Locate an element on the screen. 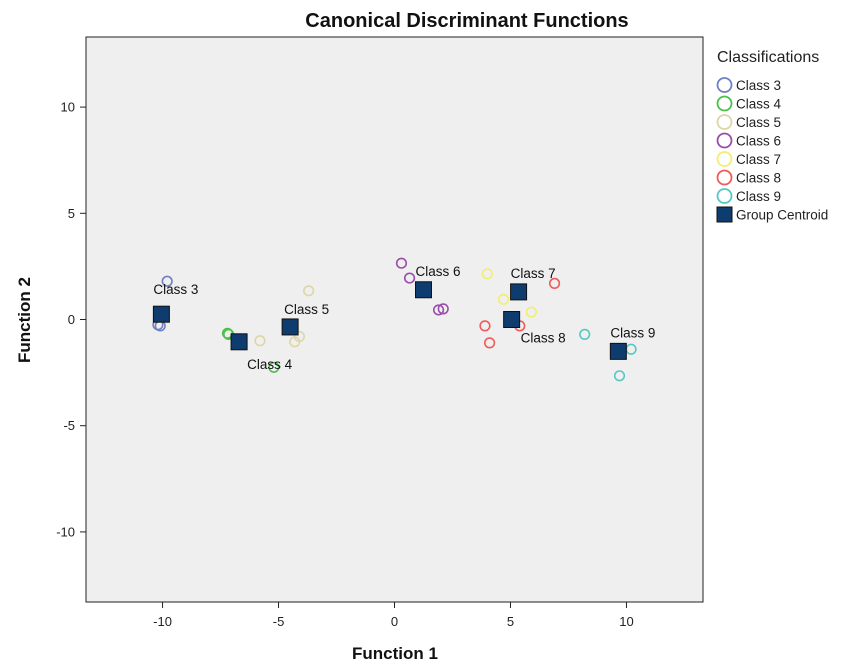 This screenshot has height=663, width=848. chart-title: Canonical Discriminant Functions is located at coordinates (466, 21).